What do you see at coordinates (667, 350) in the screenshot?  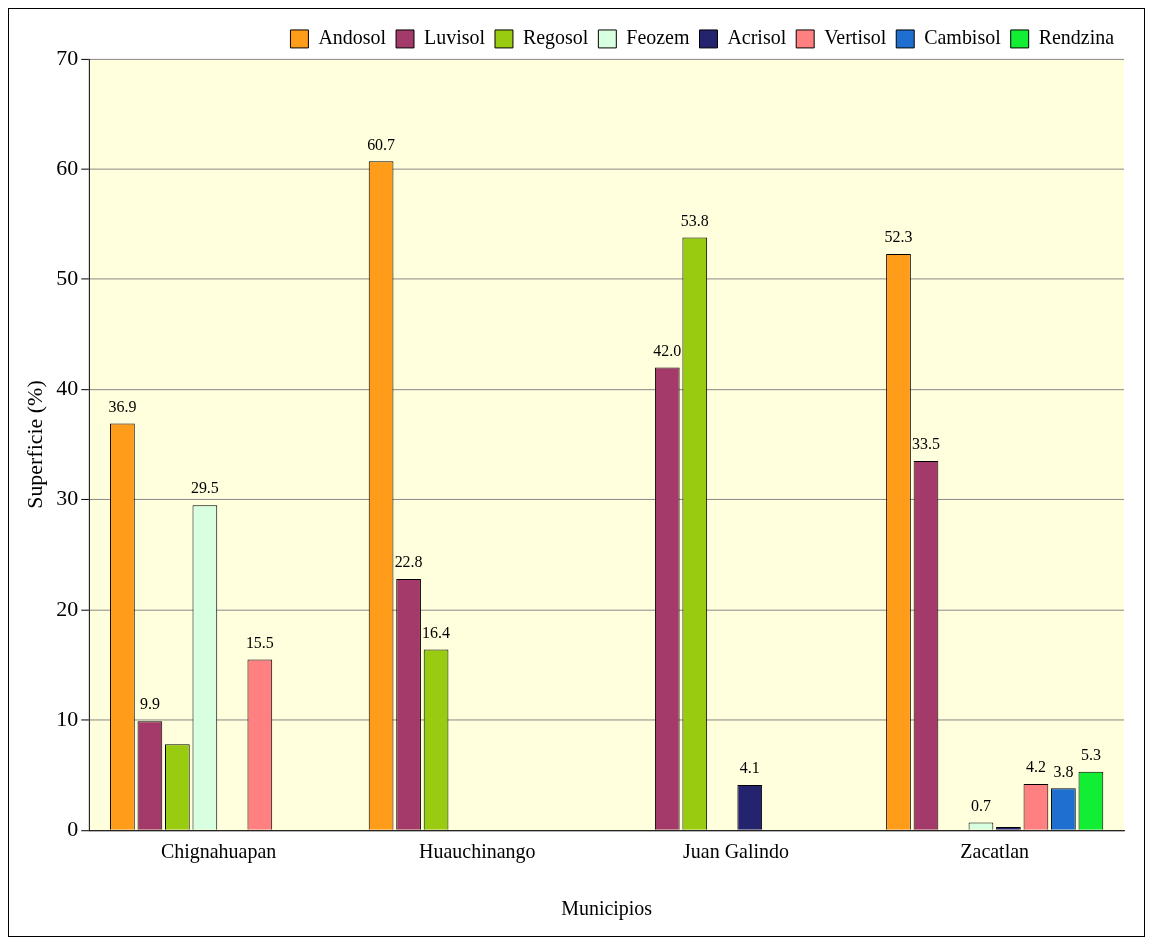 I see `data-label: 42.0` at bounding box center [667, 350].